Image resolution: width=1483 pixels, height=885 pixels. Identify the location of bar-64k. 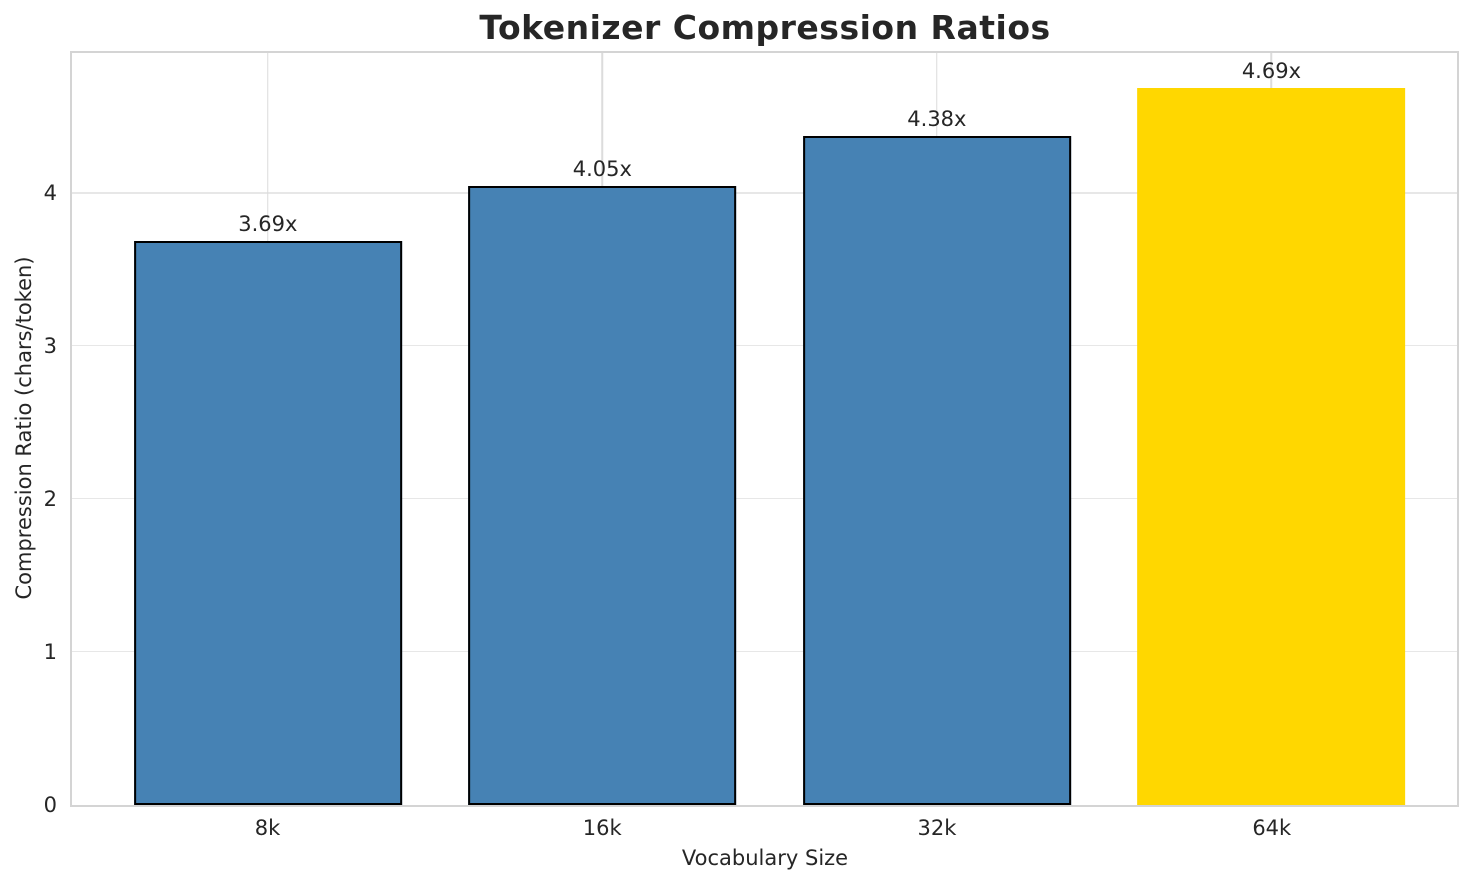
(1271, 446).